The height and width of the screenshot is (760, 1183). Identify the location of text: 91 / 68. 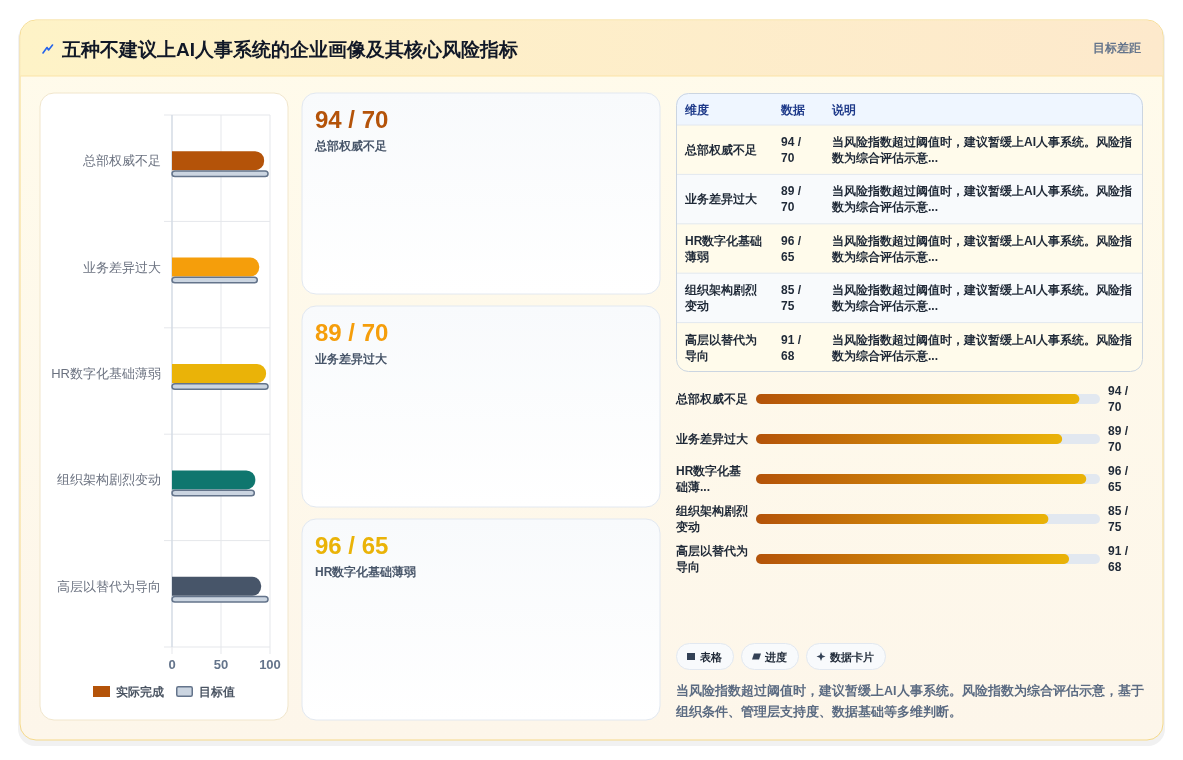
(791, 347).